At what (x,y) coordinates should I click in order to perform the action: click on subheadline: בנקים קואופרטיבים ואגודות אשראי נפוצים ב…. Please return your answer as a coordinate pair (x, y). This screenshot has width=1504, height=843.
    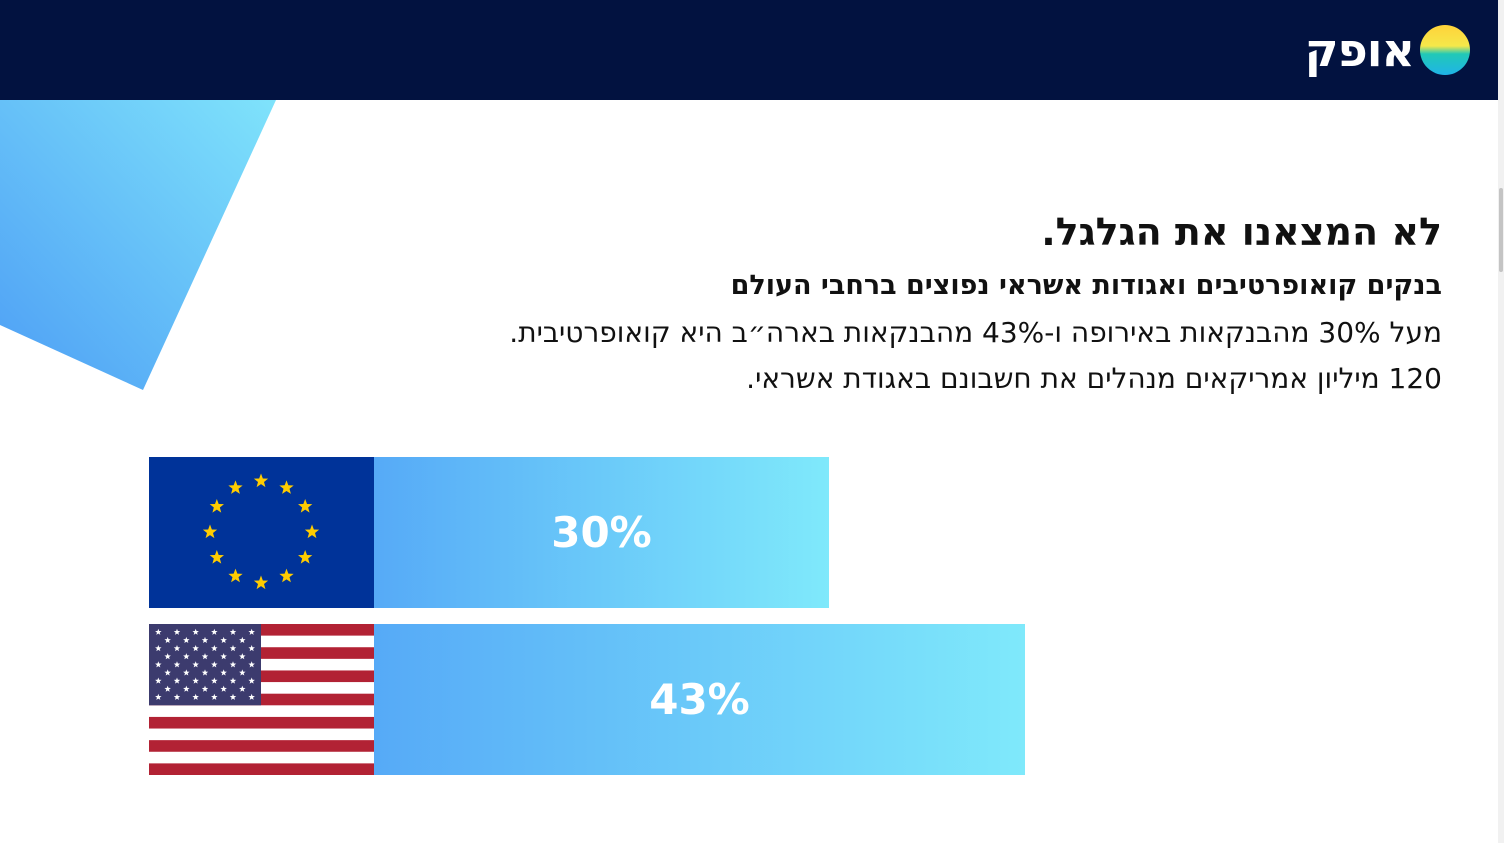
    Looking at the image, I should click on (1086, 285).